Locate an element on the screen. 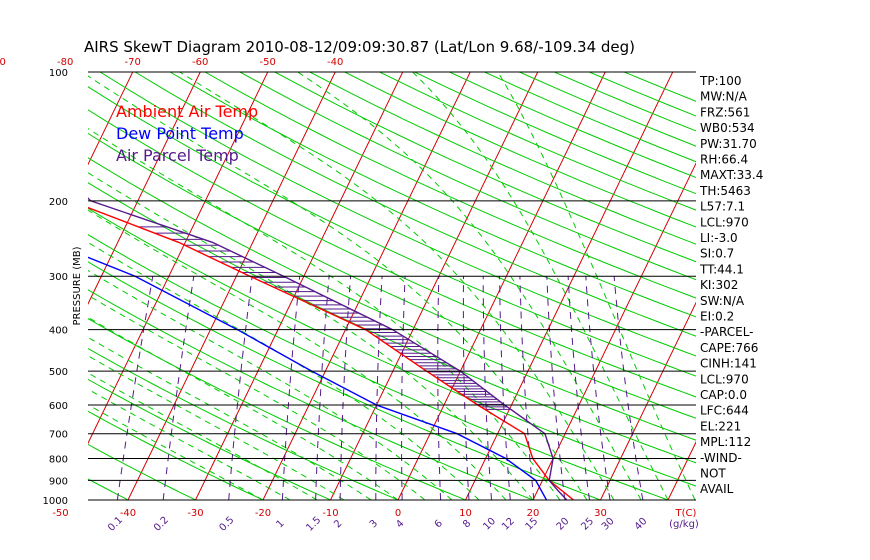 The height and width of the screenshot is (560, 870). pressure-tick-label: 200 is located at coordinates (58, 202).